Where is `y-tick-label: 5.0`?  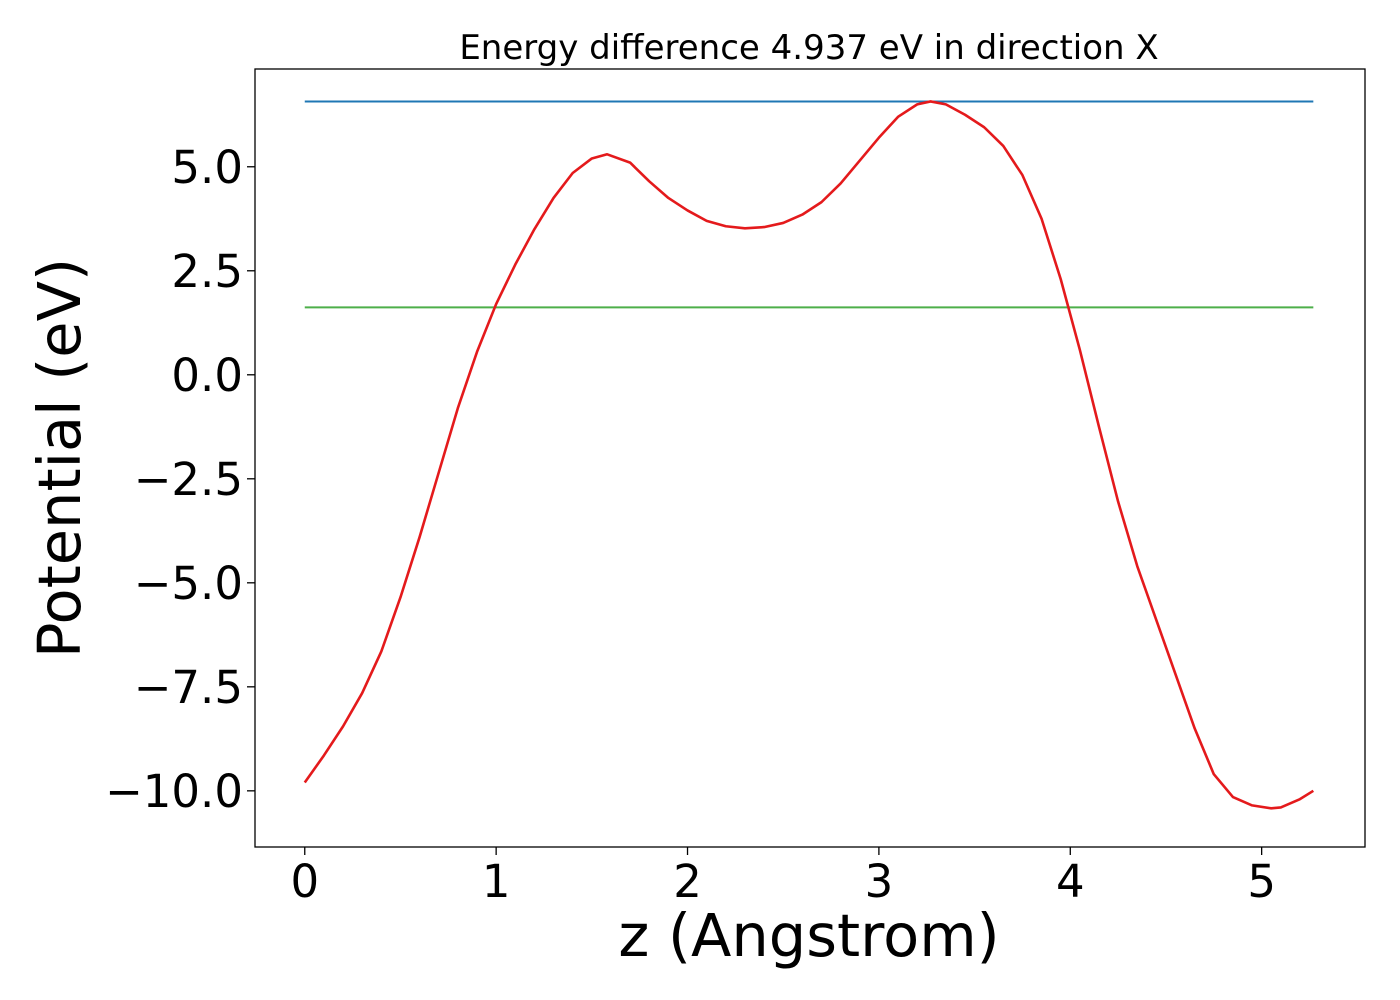
y-tick-label: 5.0 is located at coordinates (207, 167).